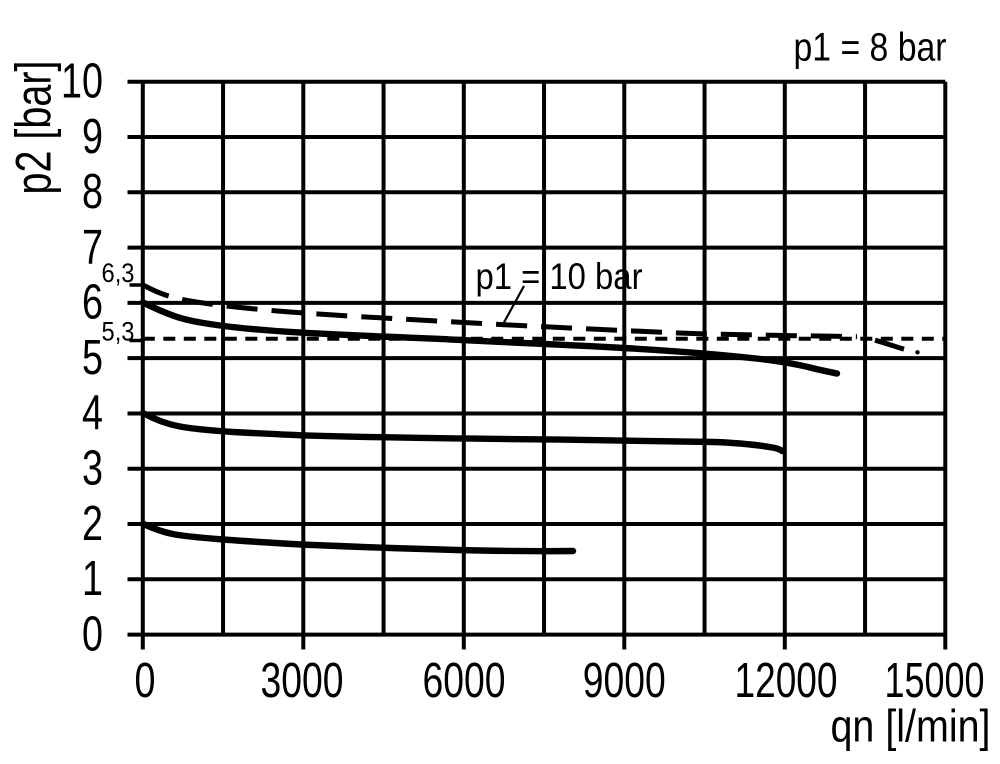 The width and height of the screenshot is (1000, 764). I want to click on svg-text: p1 = 8 bar, so click(870, 48).